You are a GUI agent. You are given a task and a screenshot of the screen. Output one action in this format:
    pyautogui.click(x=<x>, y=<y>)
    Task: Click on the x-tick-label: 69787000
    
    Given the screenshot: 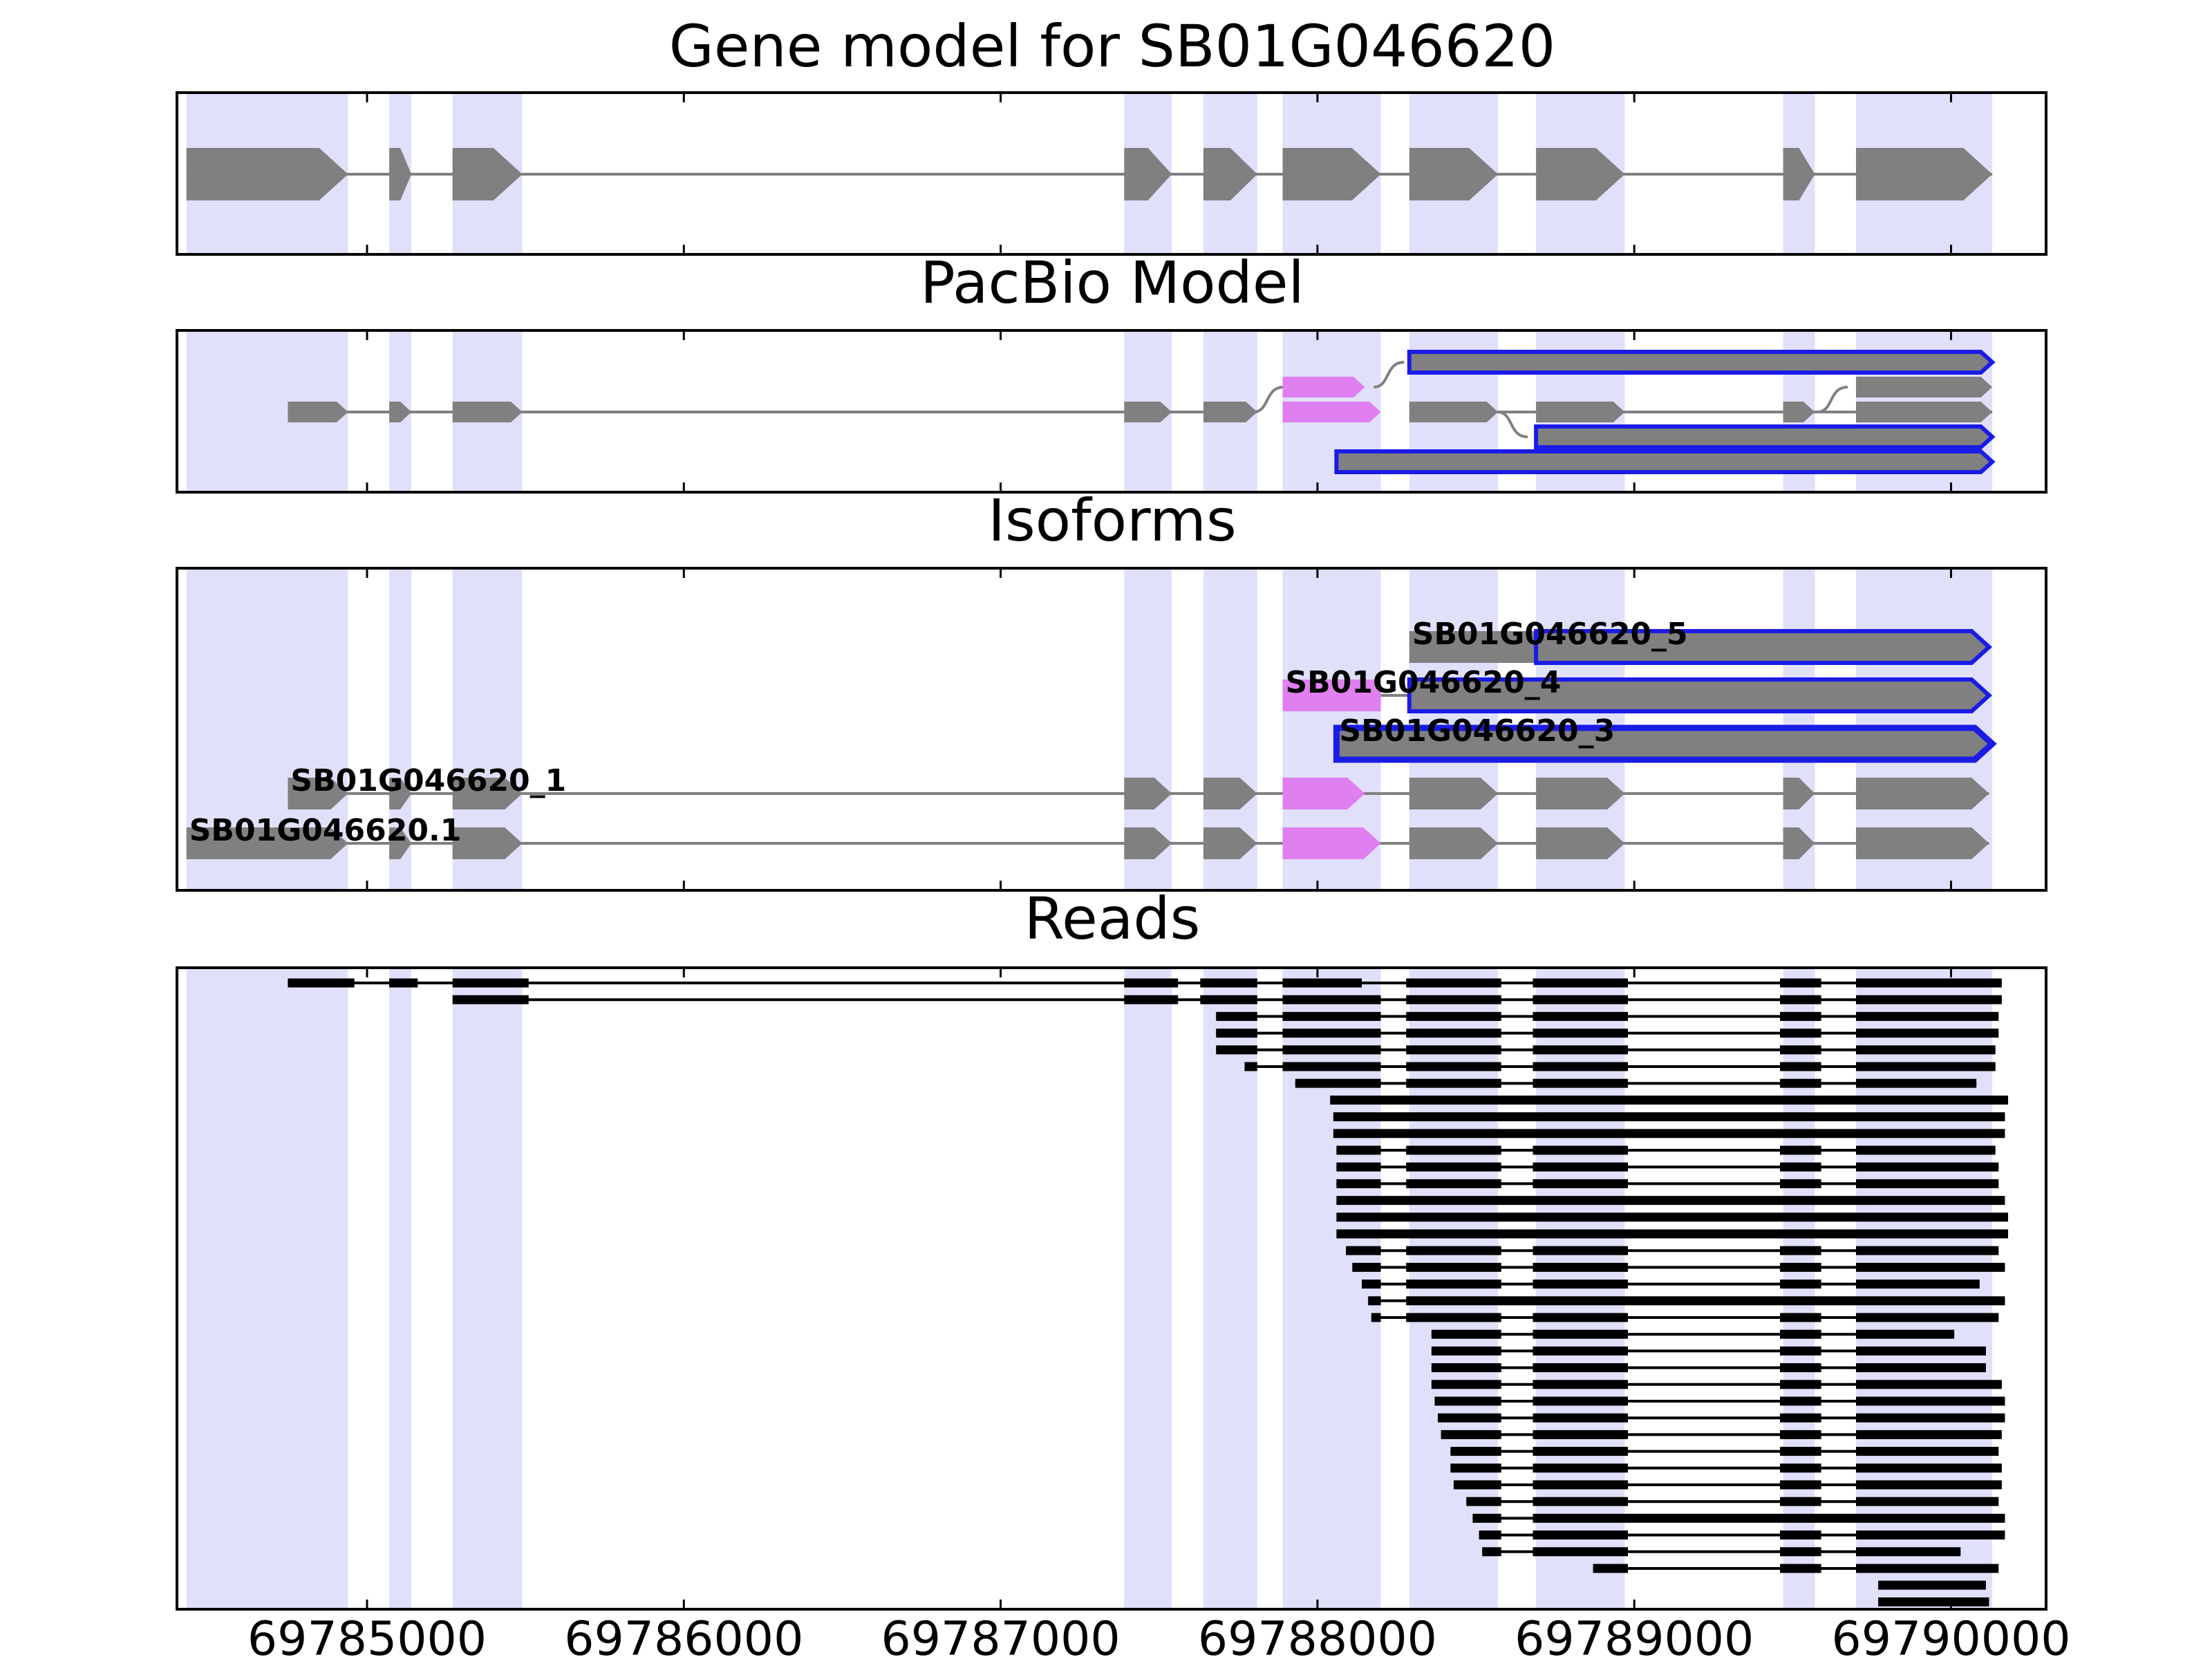 What is the action you would take?
    pyautogui.click(x=1001, y=1635)
    